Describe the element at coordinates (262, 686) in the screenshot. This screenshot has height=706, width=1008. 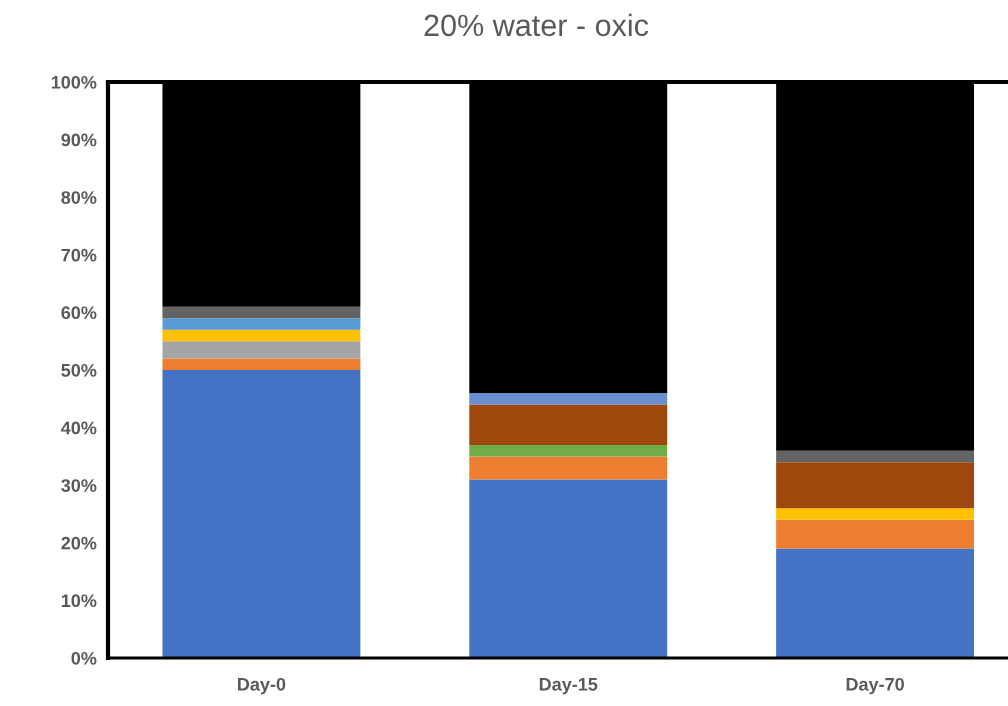
I see `x-tick-label: Day-0` at that location.